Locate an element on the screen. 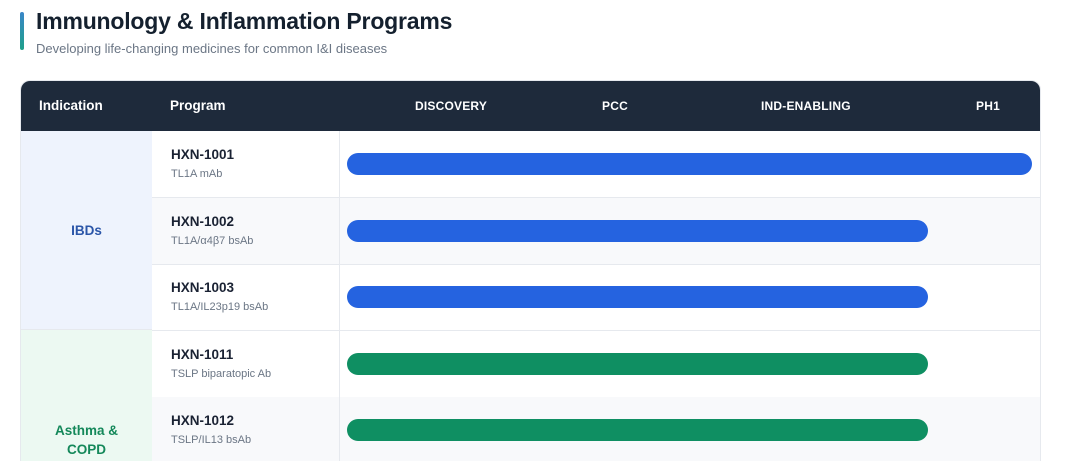 Image resolution: width=1066 pixels, height=461 pixels. table-row: HXN-1003 TL1A/IL23p19 bsAb is located at coordinates (596, 297).